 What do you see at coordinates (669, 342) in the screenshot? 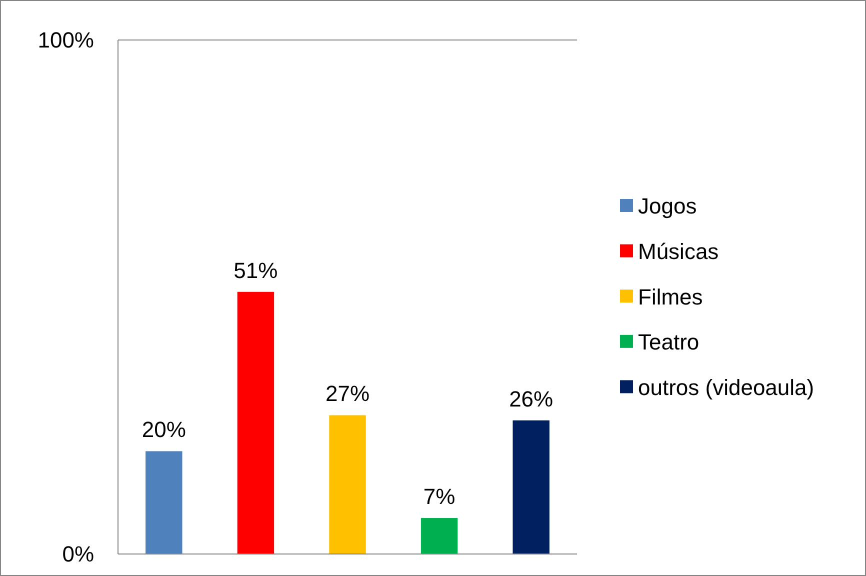
I see `legend-label: Teatro` at bounding box center [669, 342].